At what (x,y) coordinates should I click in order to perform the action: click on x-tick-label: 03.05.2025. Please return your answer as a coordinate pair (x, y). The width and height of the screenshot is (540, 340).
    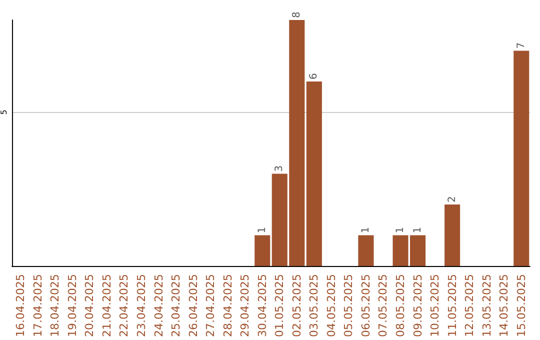
    Looking at the image, I should click on (314, 306).